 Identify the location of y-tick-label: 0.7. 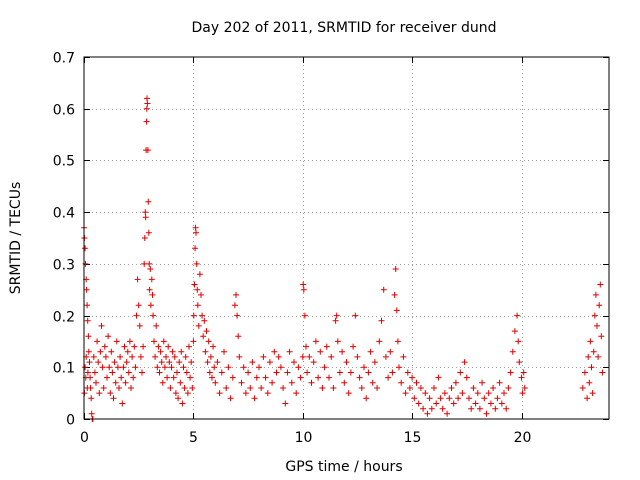
(64, 59).